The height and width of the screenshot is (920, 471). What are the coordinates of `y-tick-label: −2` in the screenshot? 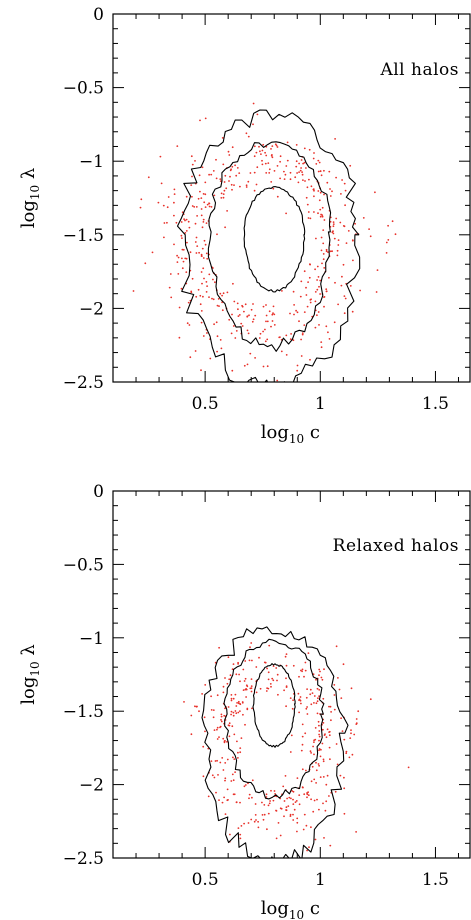 It's located at (91, 309).